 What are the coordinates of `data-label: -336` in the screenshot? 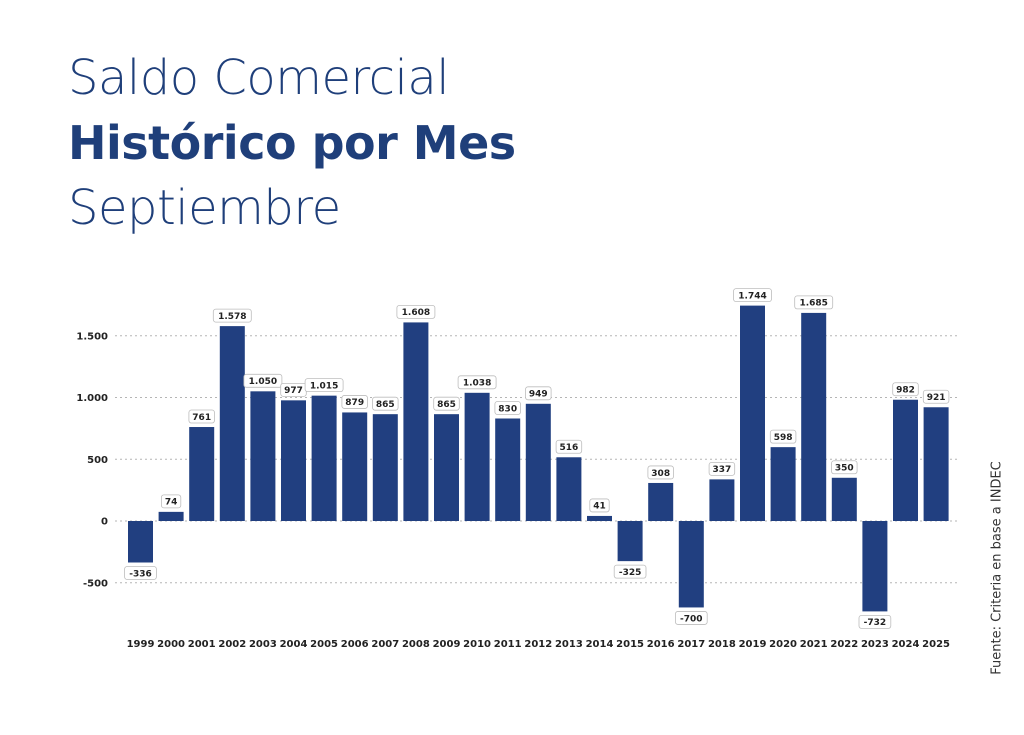 It's located at (140, 574).